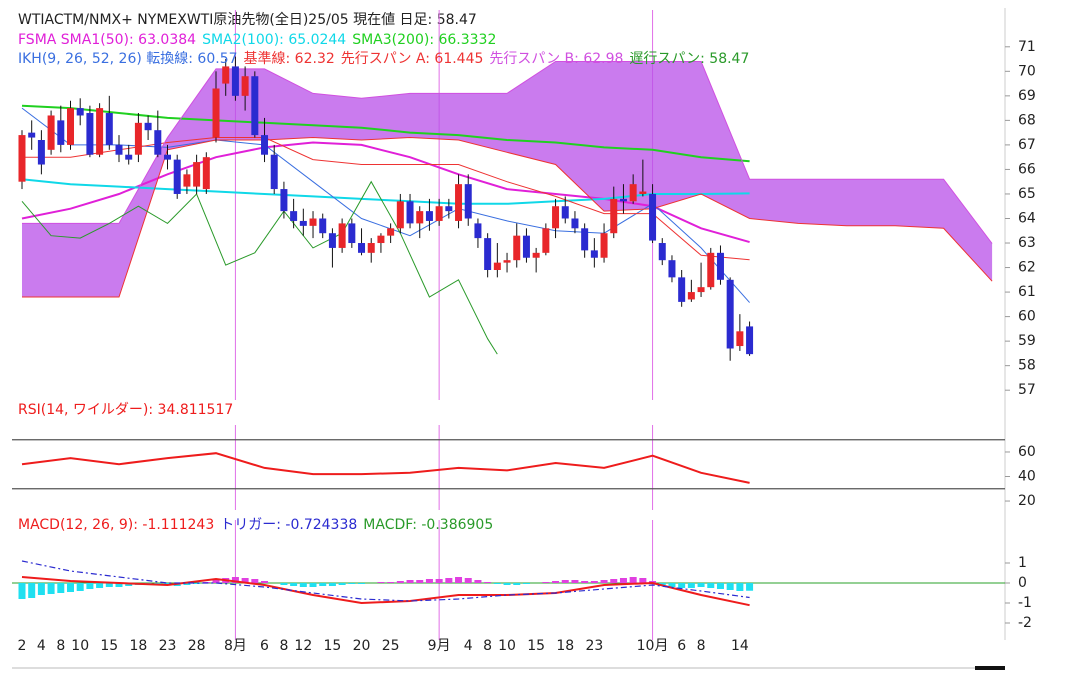  Describe the element at coordinates (107, 40) in the screenshot. I see `legend-entry: FSMA SMA1(50): 63.0384` at that location.